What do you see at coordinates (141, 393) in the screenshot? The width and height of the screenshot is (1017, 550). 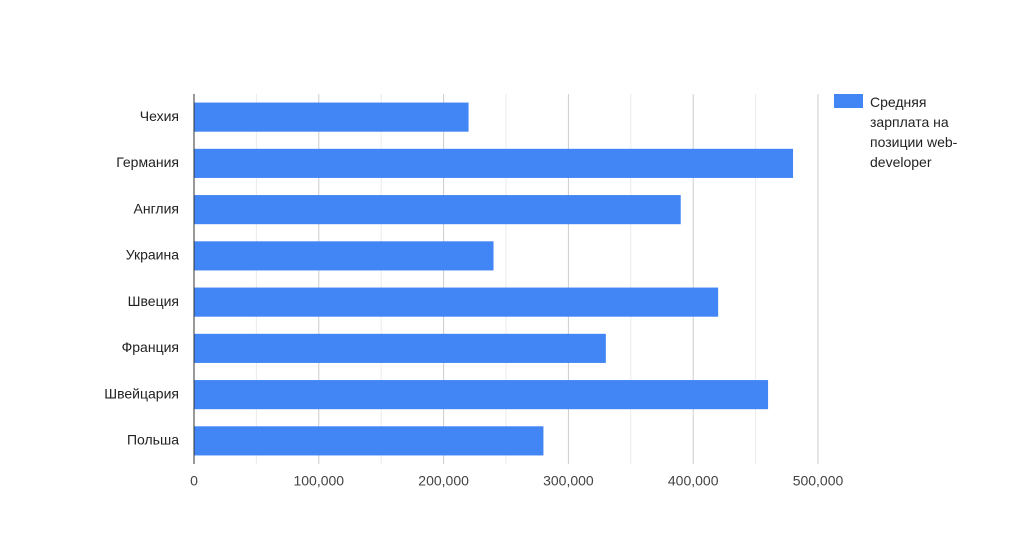 I see `y-tick-label: Швейцария` at bounding box center [141, 393].